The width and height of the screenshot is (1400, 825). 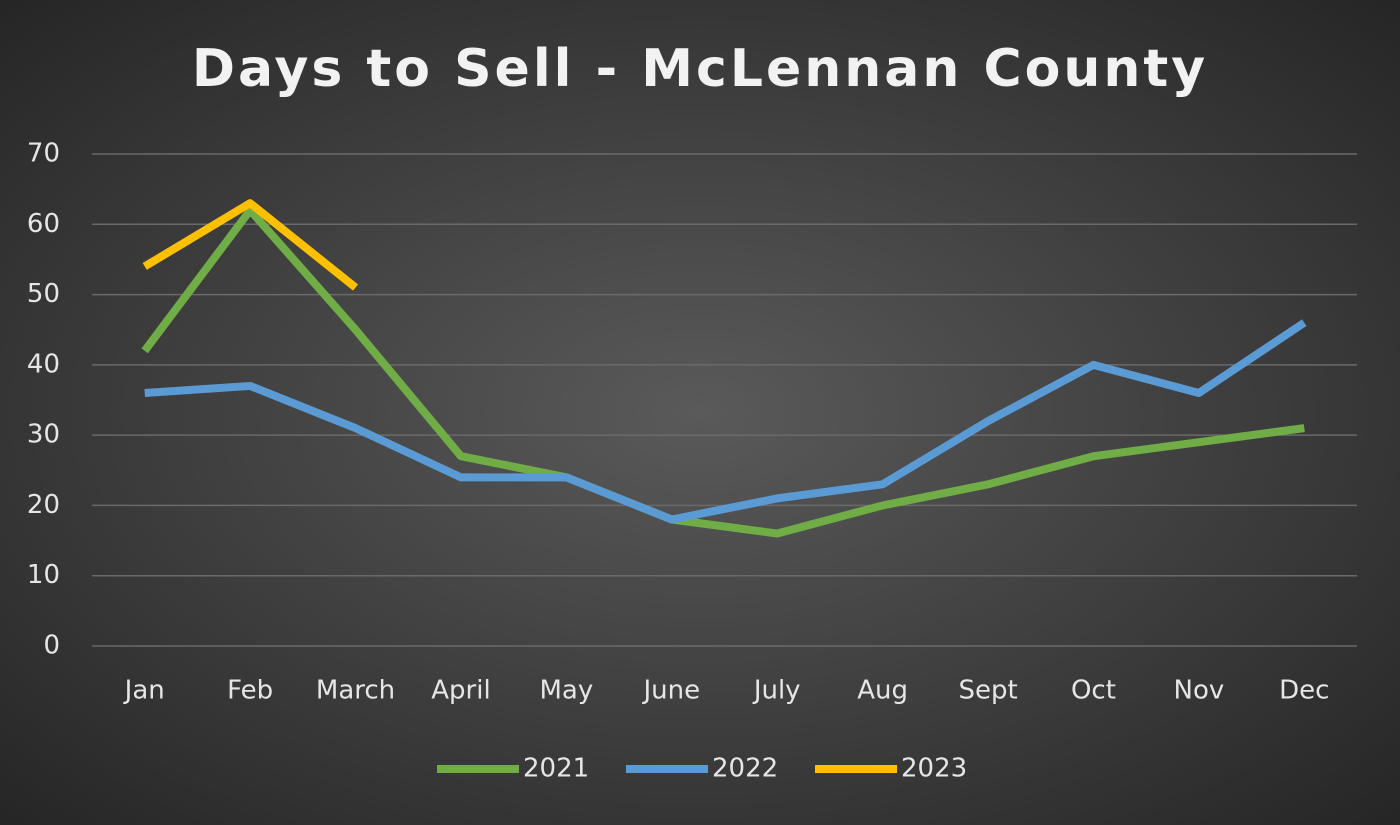 I want to click on legend-label: 2023, so click(x=934, y=769).